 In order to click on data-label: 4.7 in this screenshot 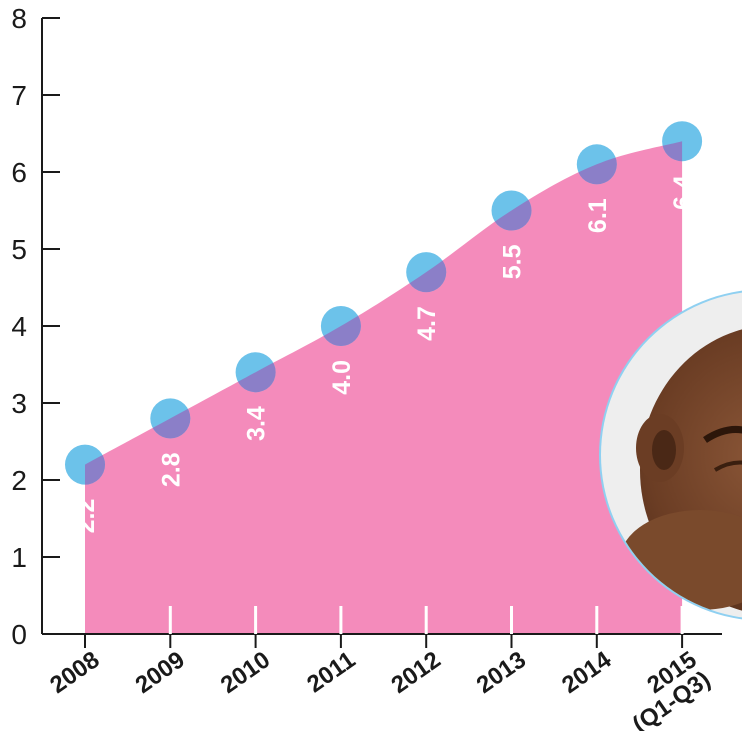, I will do `click(427, 323)`.